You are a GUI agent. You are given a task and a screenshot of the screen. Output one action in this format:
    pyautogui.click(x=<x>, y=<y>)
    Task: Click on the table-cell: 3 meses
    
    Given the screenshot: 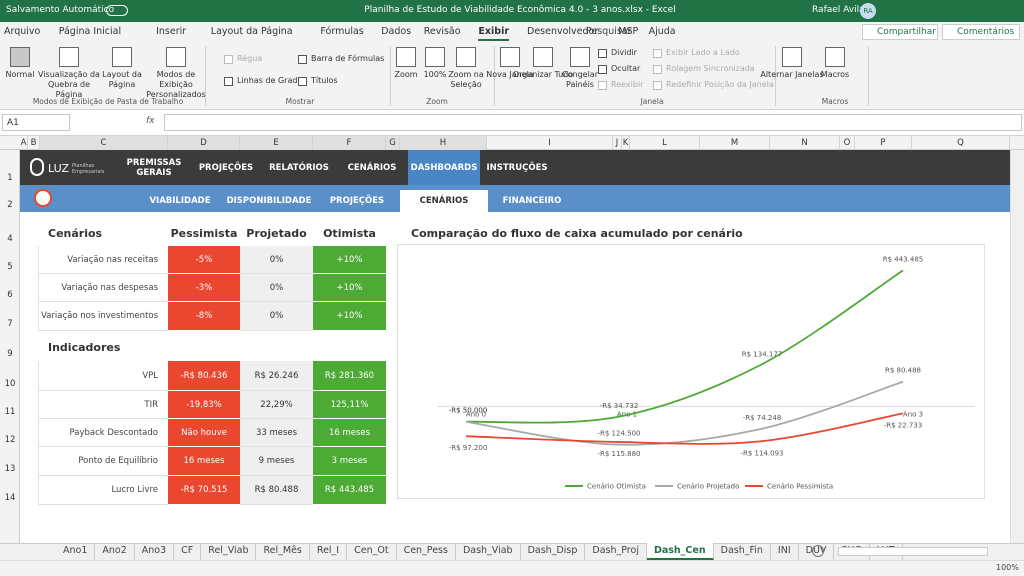 What is the action you would take?
    pyautogui.click(x=349, y=461)
    